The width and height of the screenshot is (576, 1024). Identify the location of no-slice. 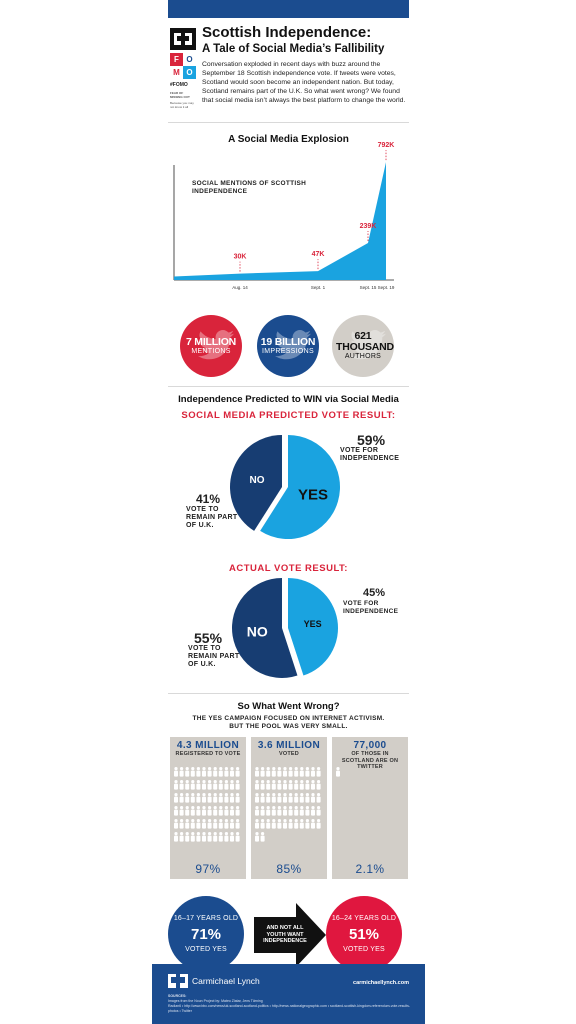
(264, 628).